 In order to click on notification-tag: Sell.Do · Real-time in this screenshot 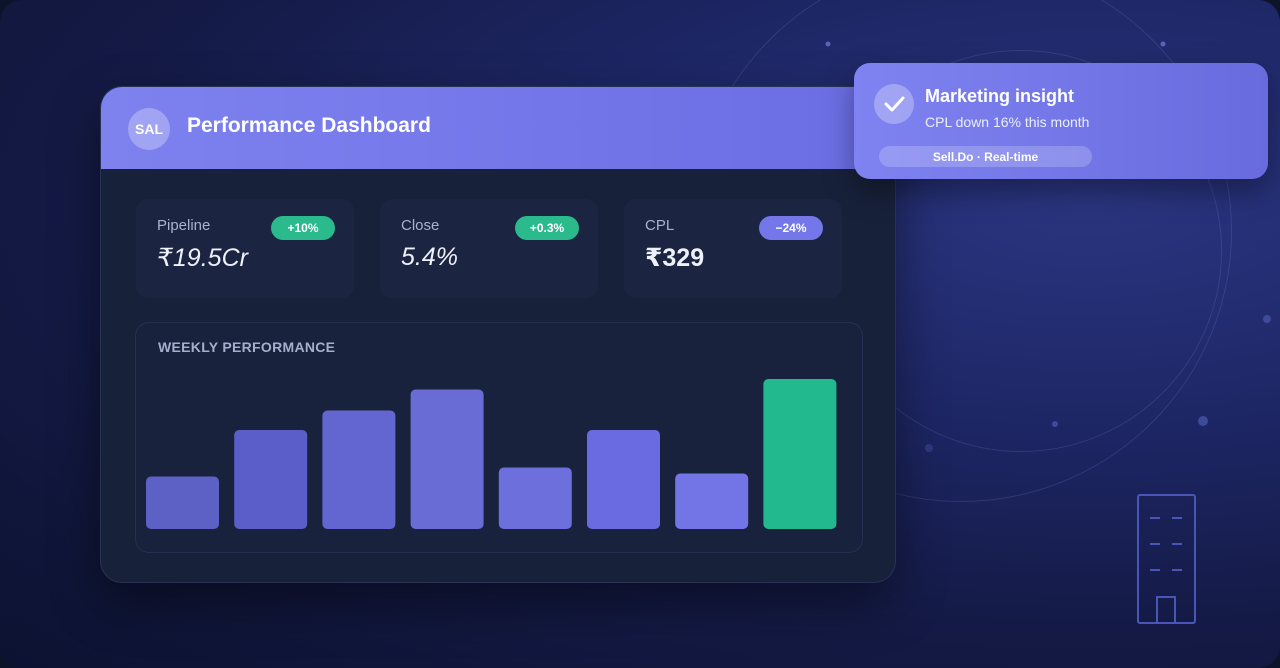, I will do `click(985, 156)`.